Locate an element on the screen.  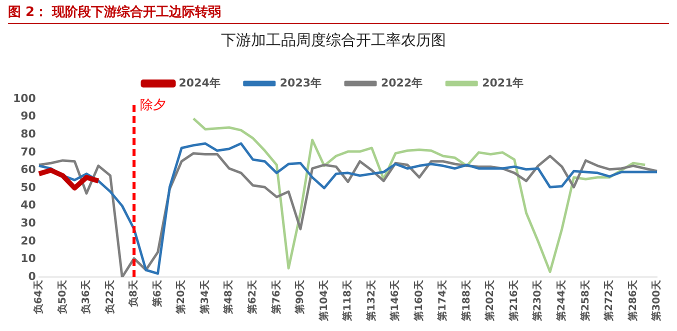
x-tick-label: 第300天 is located at coordinates (656, 300).